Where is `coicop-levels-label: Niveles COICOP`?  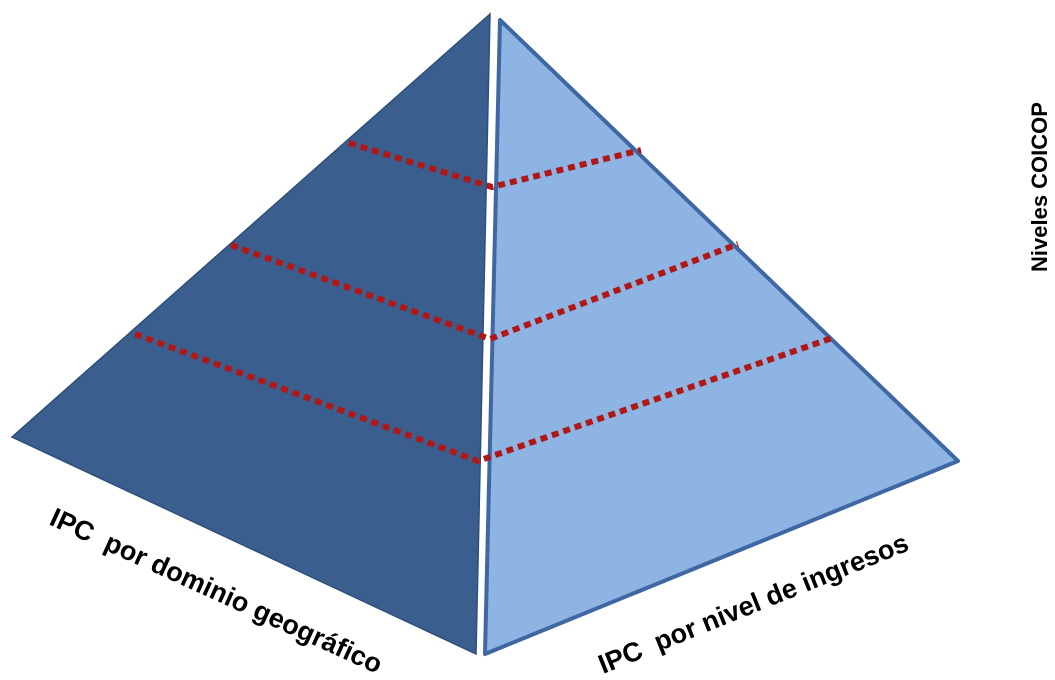
coicop-levels-label: Niveles COICOP is located at coordinates (1039, 187).